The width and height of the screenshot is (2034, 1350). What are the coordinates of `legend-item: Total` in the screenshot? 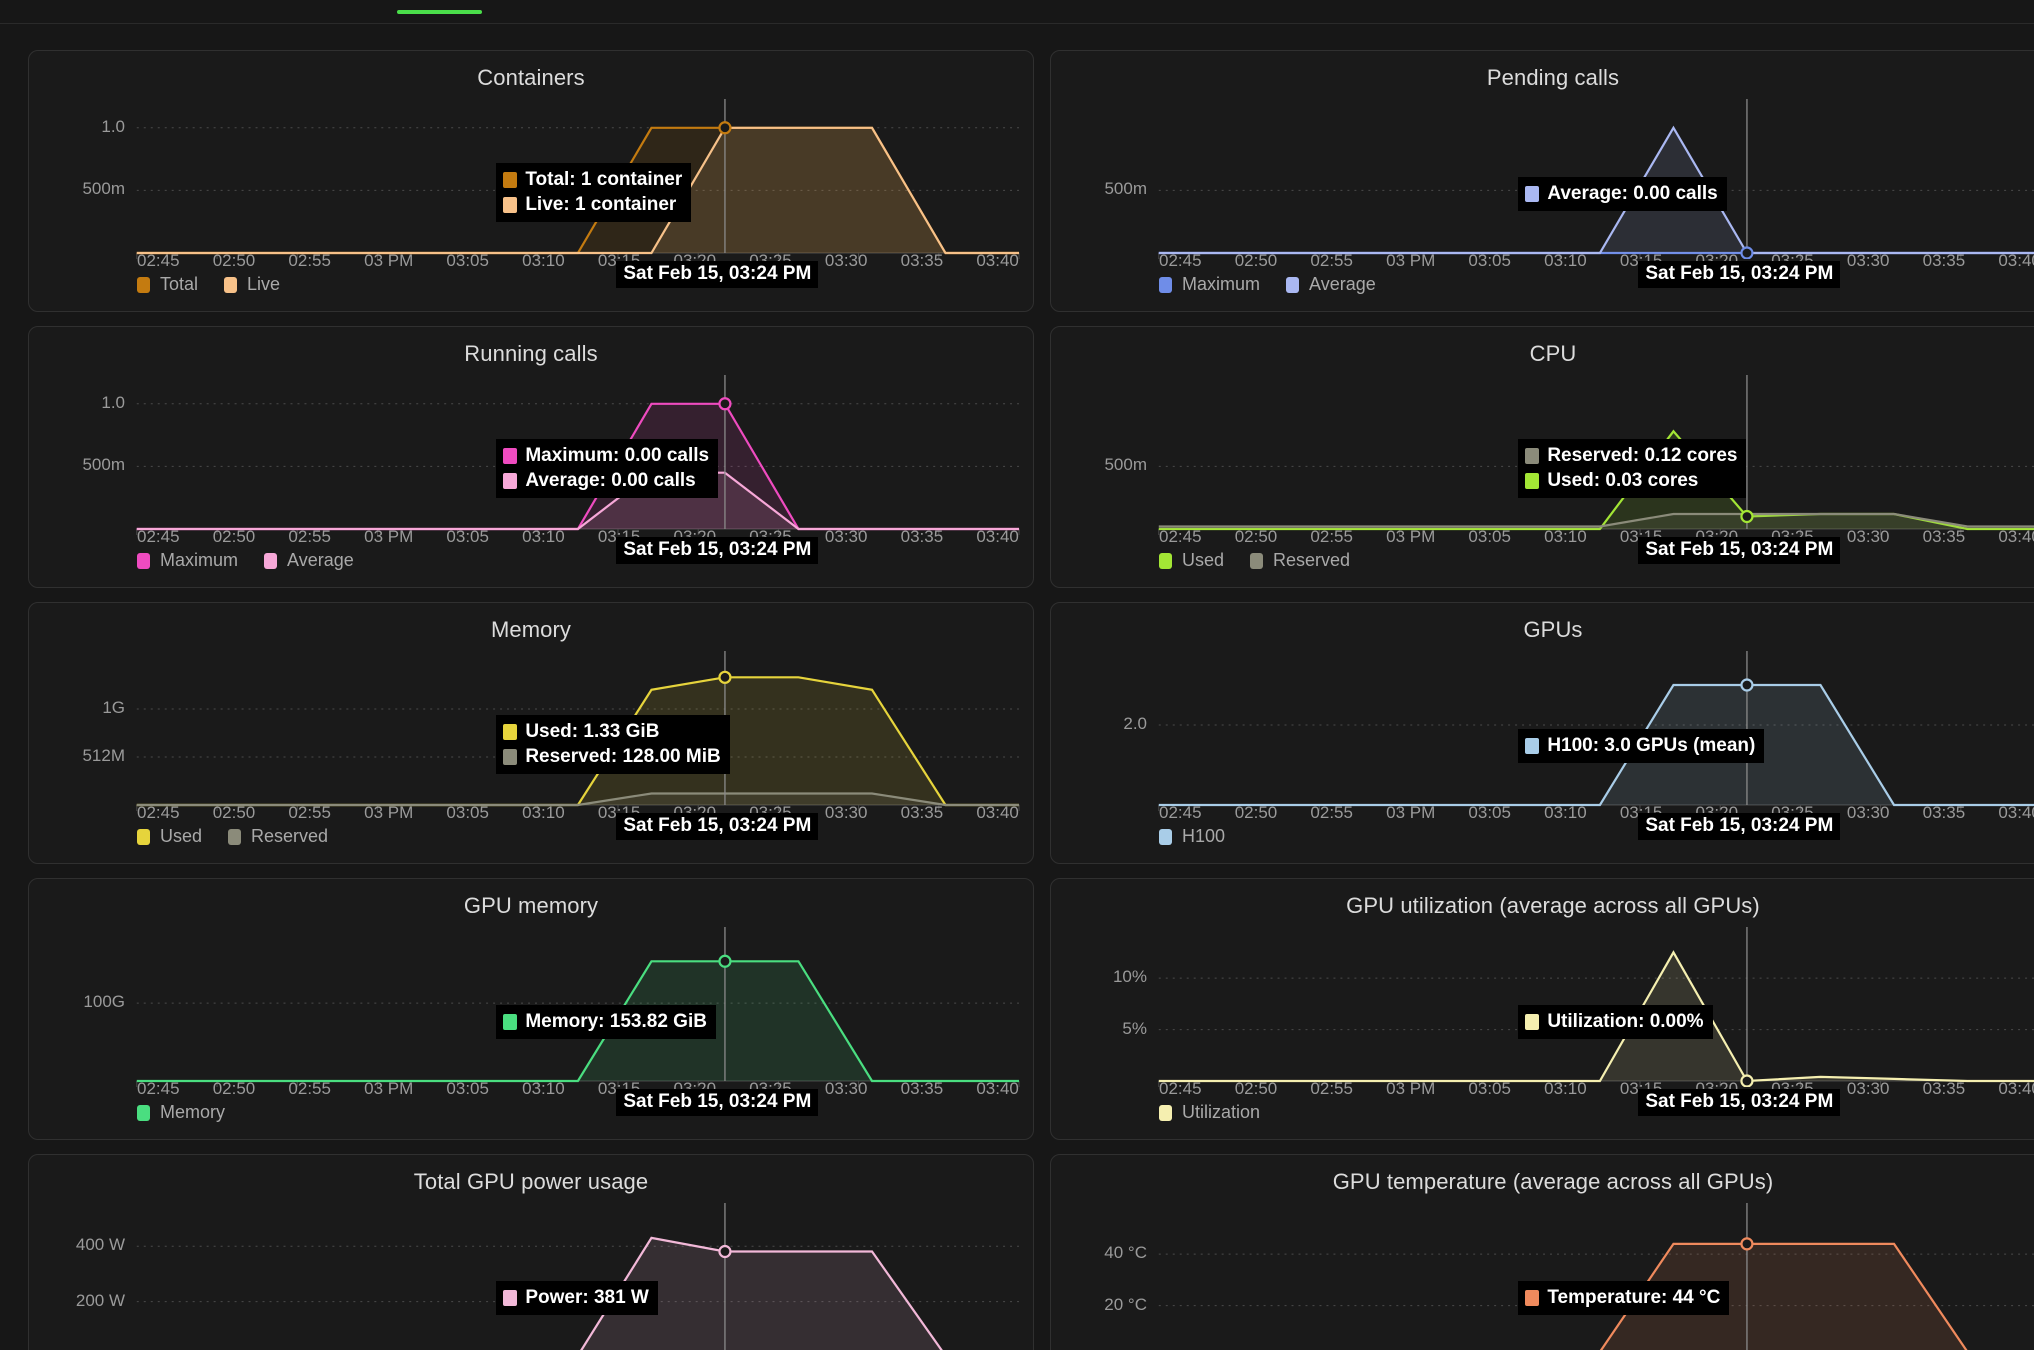 It's located at (167, 284).